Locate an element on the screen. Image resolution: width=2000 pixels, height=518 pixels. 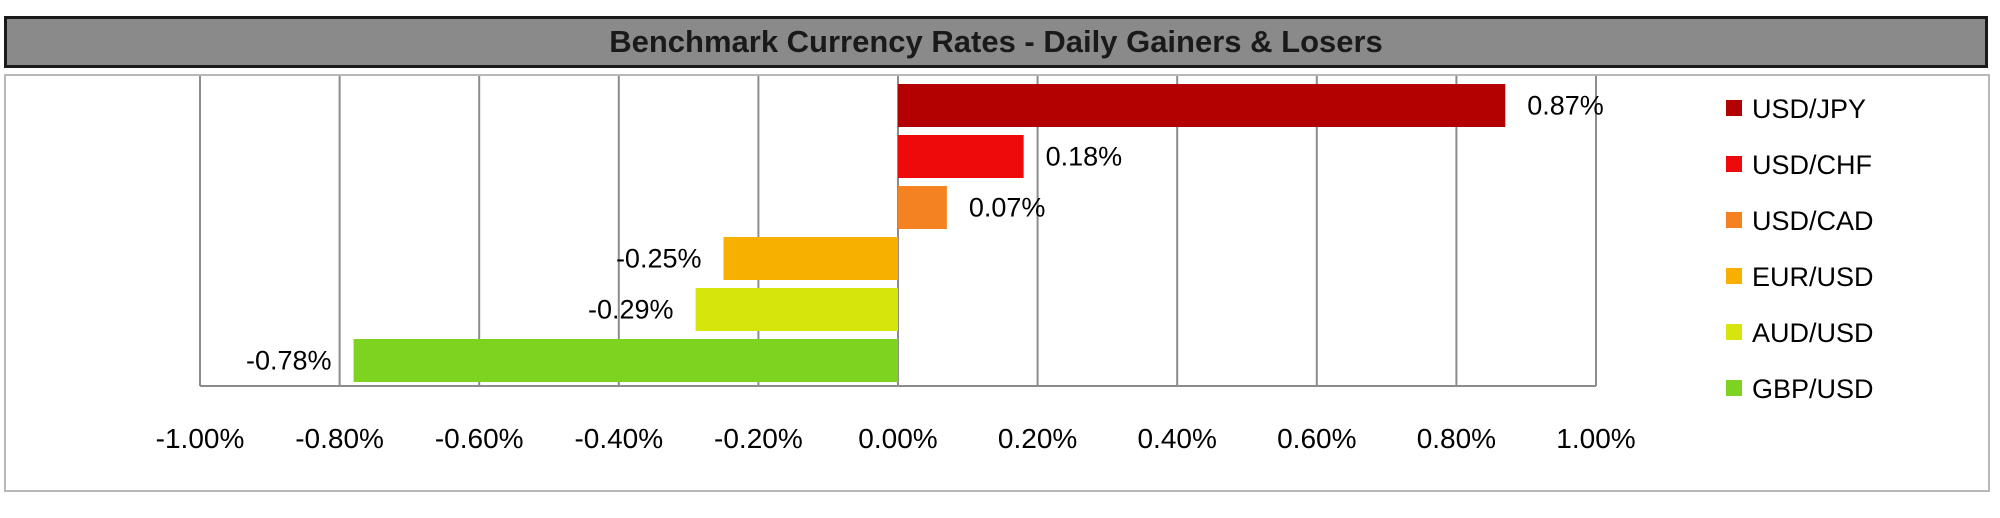
bar-usd-chf is located at coordinates (961, 156).